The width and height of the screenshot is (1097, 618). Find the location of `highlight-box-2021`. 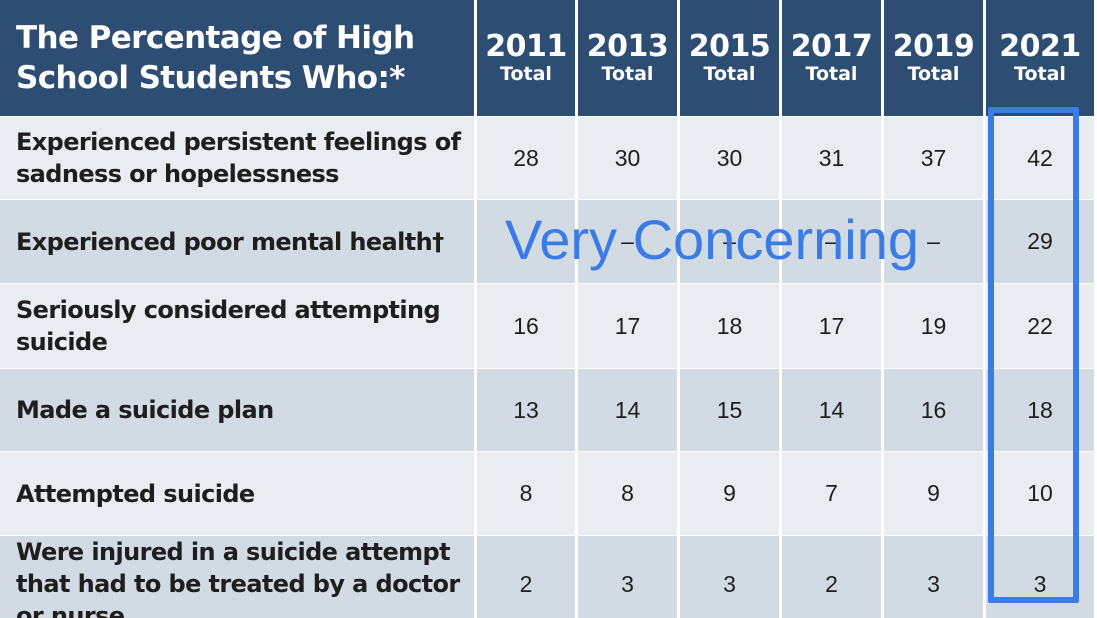

highlight-box-2021 is located at coordinates (1033, 355).